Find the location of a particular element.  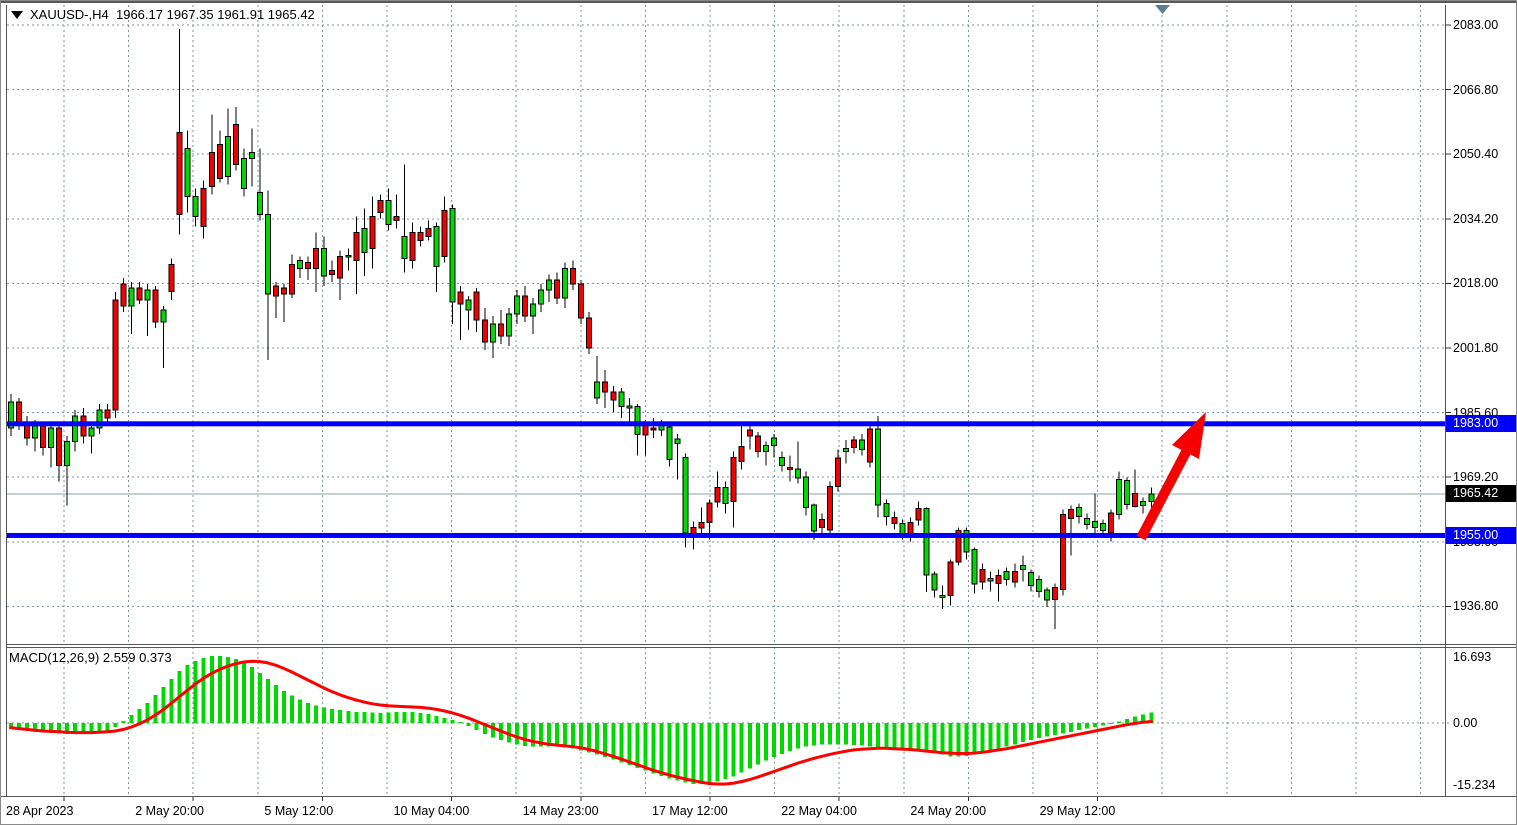

time-scale is located at coordinates (758, 810).